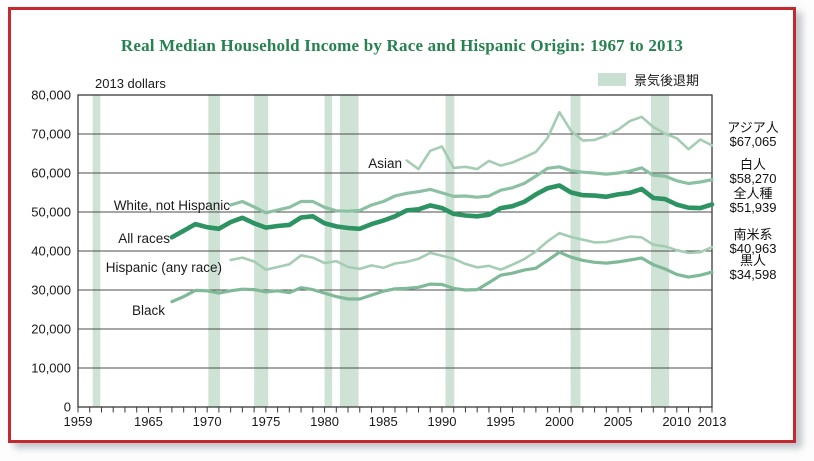 This screenshot has width=814, height=461. Describe the element at coordinates (753, 127) in the screenshot. I see `annotation-asian-jp: アジア人` at that location.